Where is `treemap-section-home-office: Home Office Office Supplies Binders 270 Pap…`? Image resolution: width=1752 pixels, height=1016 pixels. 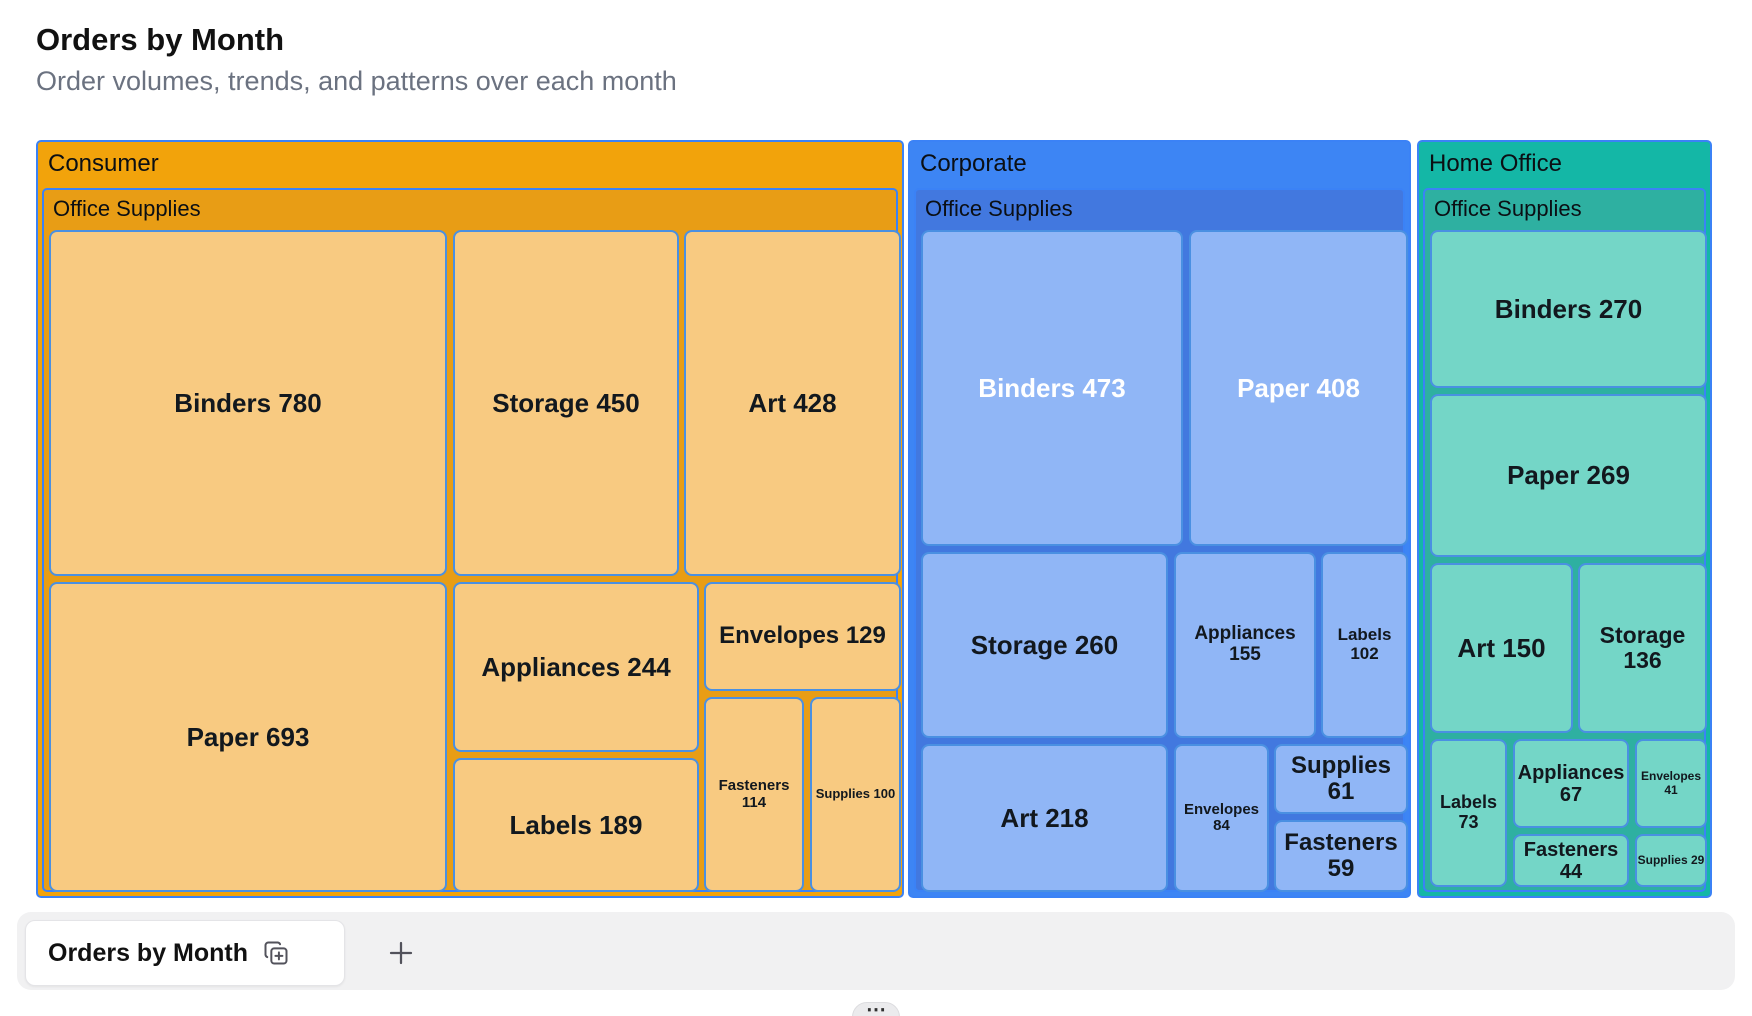
treemap-section-home-office: Home Office Office Supplies Binders 270 Pap… is located at coordinates (1564, 519).